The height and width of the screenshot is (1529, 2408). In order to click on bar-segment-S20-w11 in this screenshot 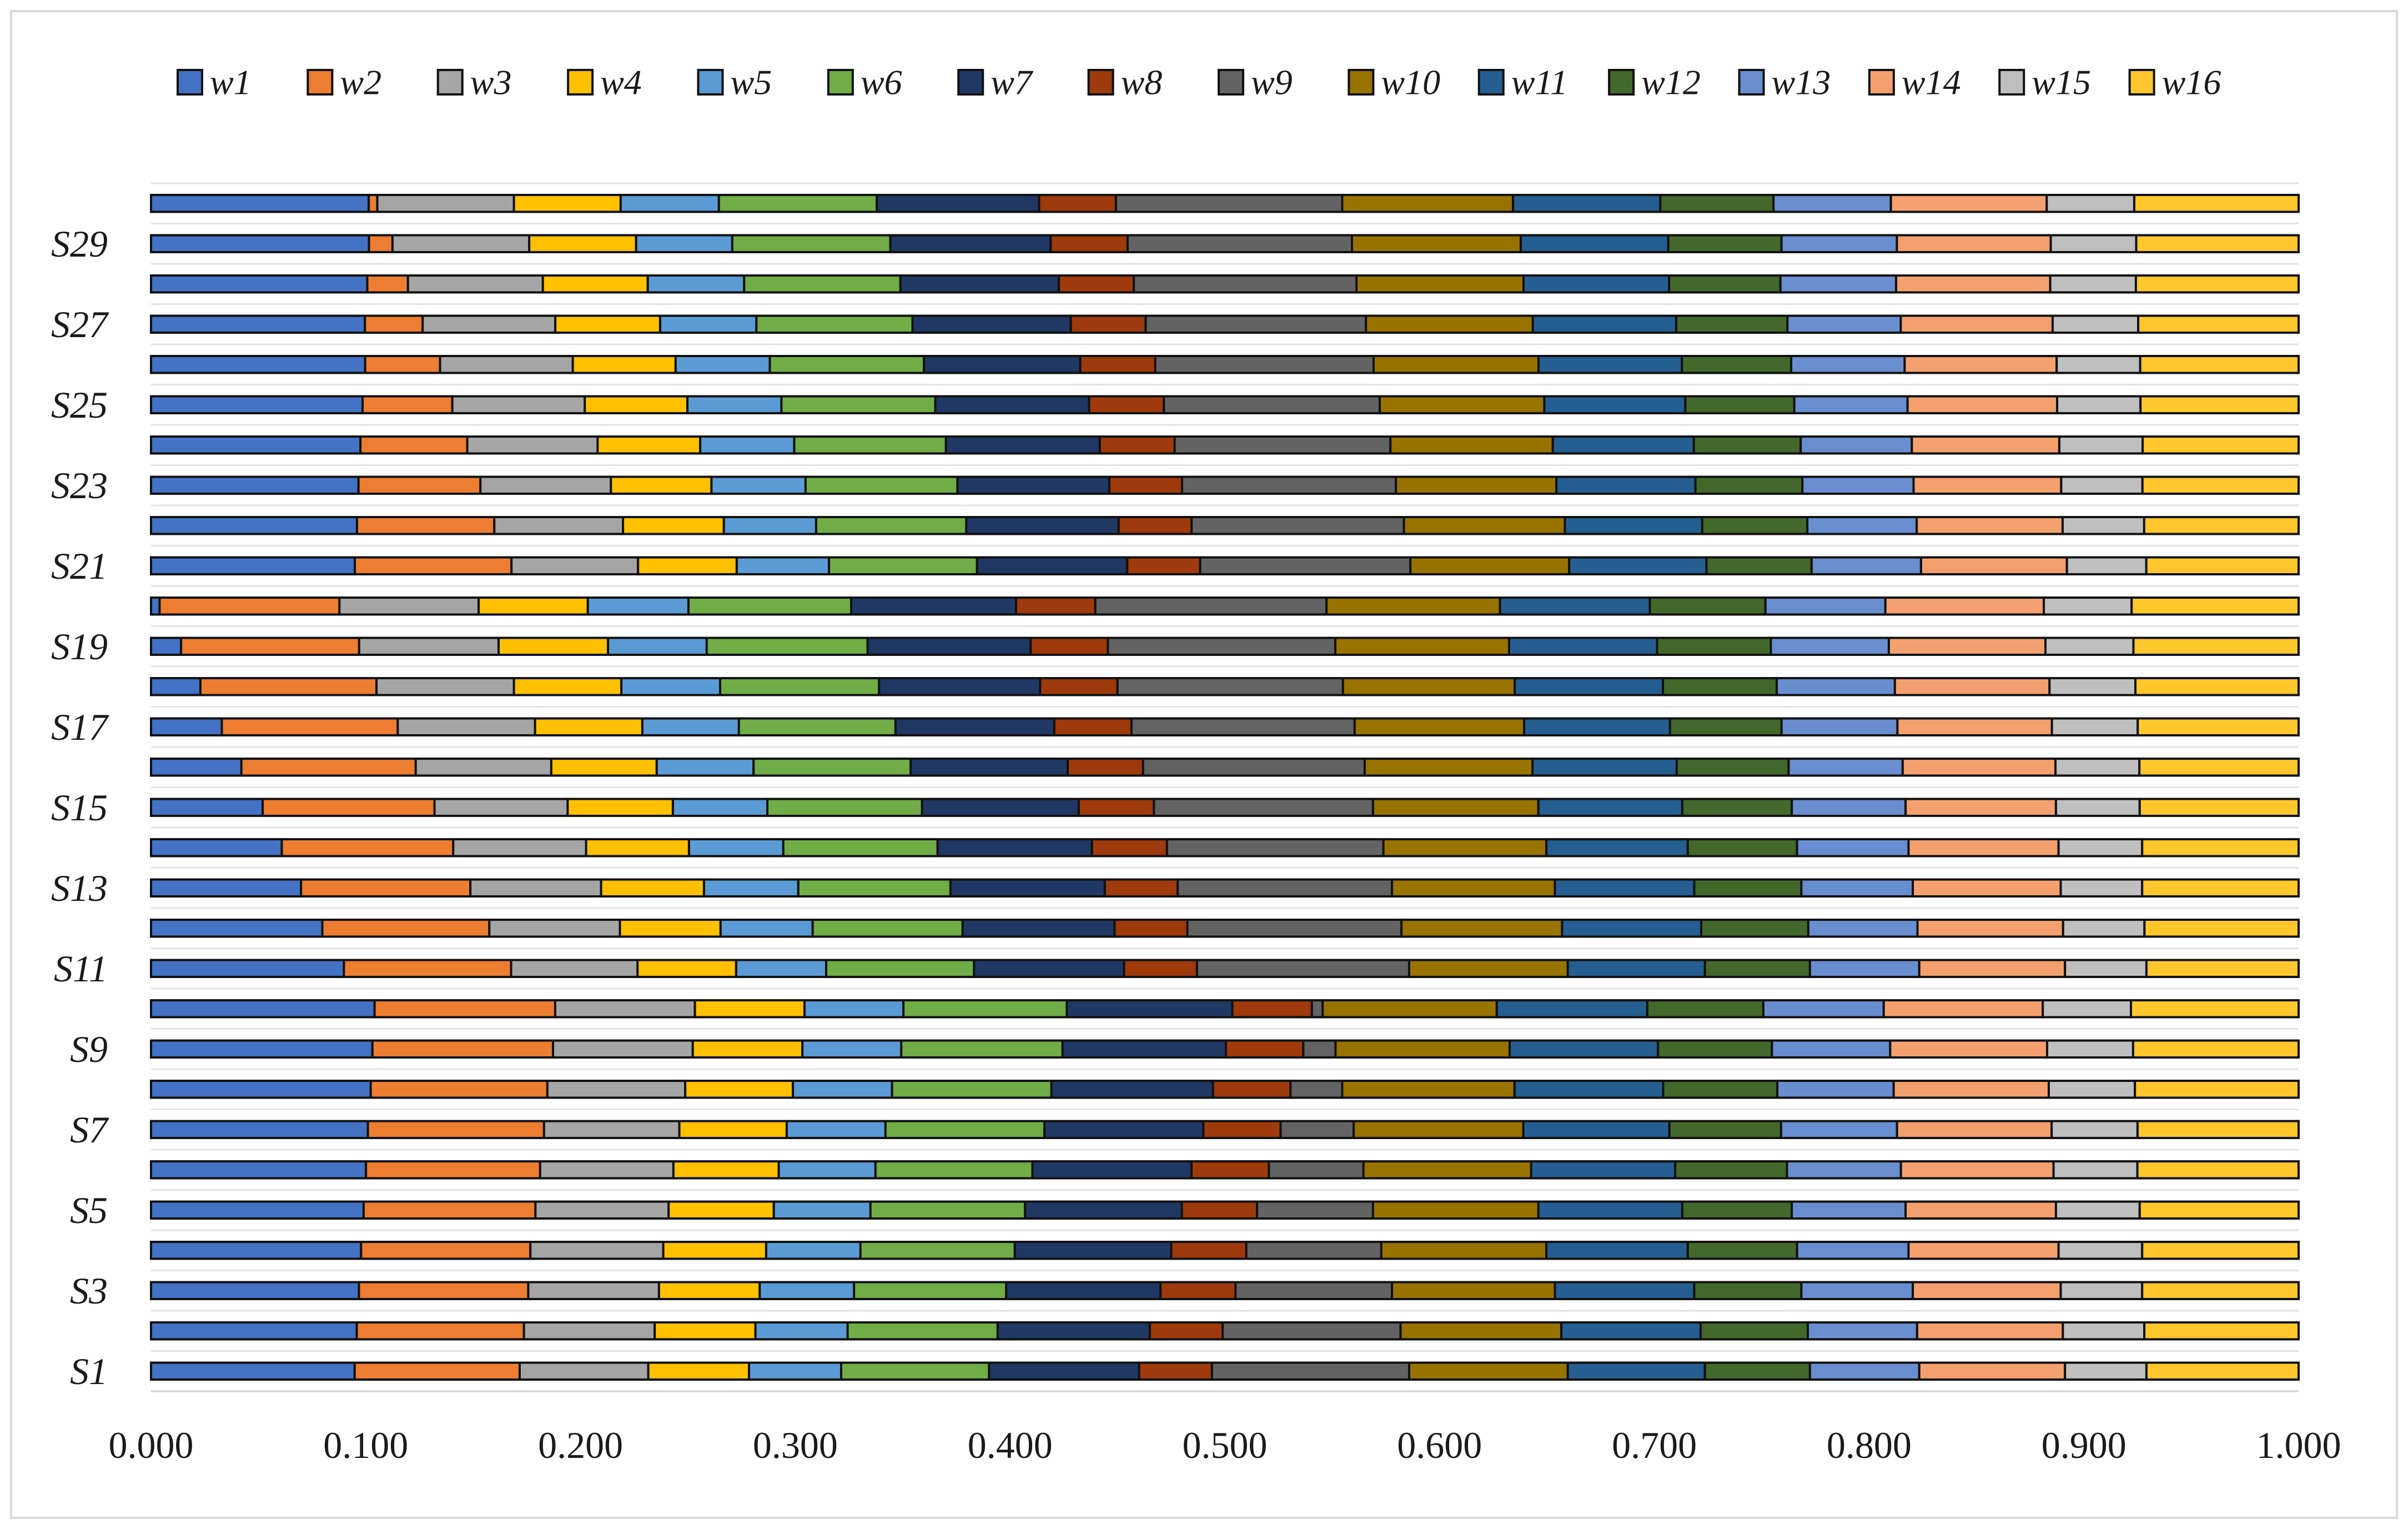, I will do `click(1575, 606)`.